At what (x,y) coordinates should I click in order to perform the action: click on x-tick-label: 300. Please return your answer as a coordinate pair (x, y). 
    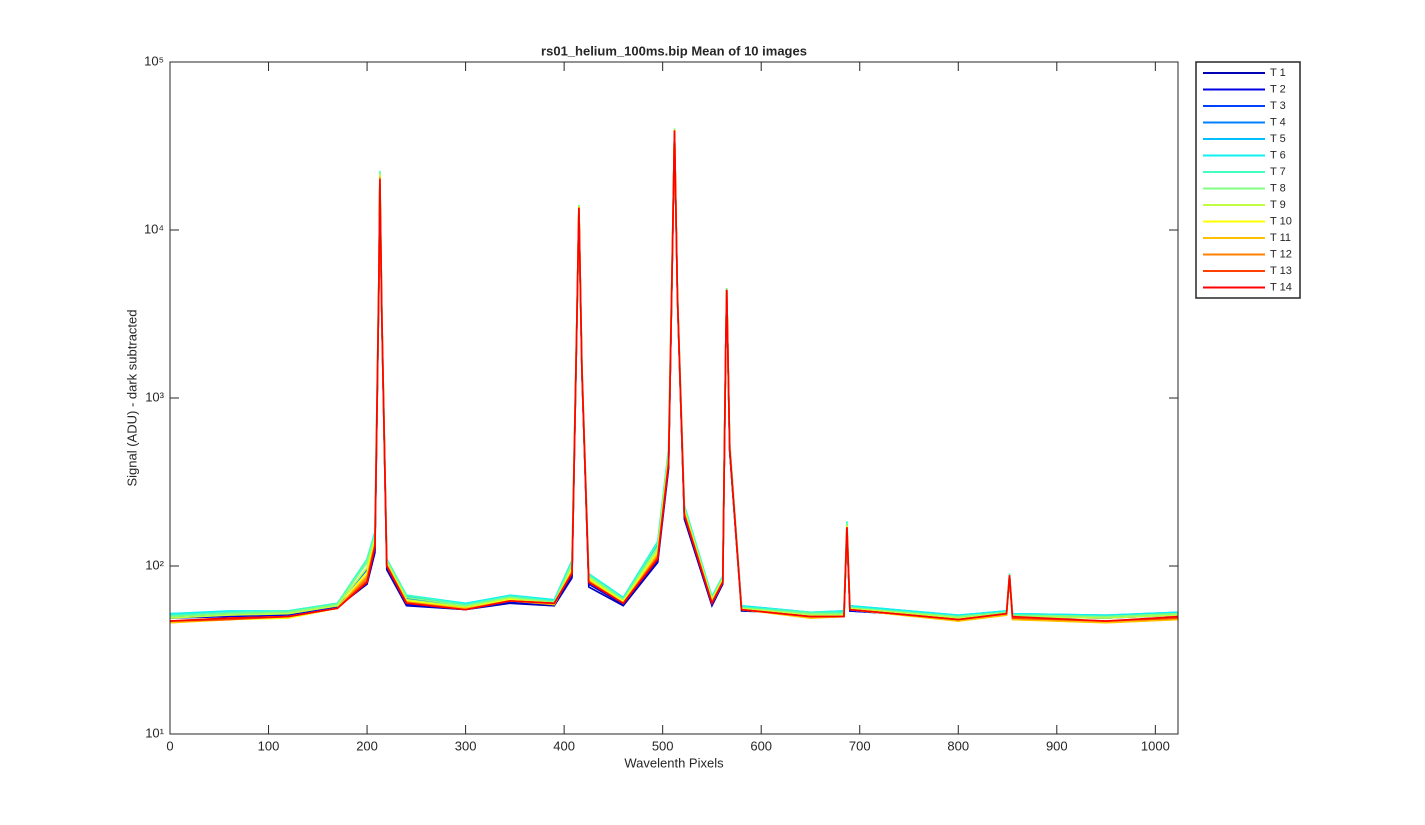
    Looking at the image, I should click on (466, 745).